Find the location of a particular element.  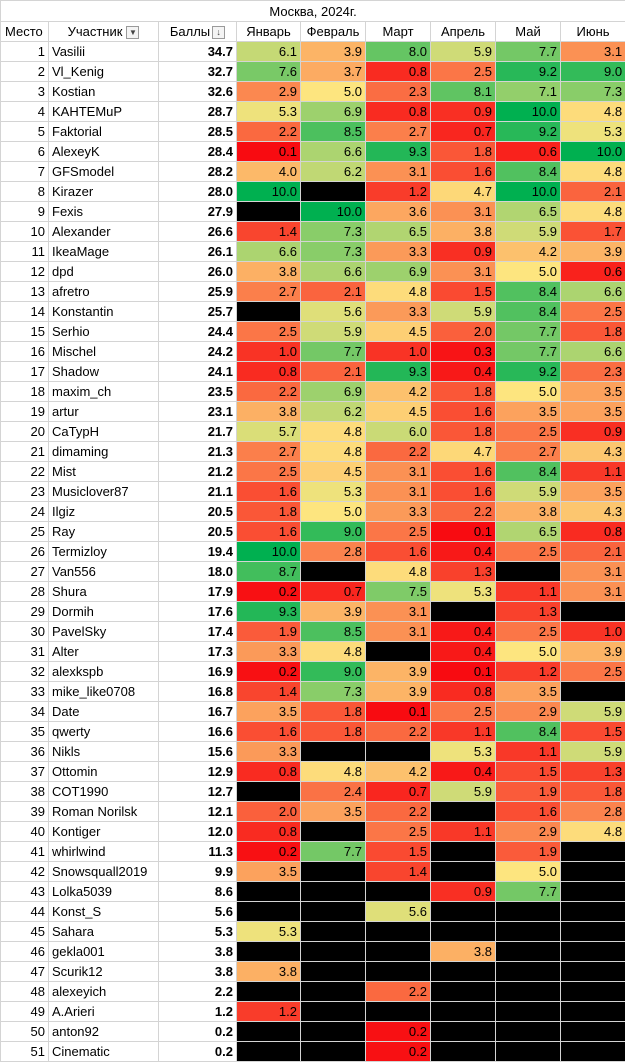

participant-cell: Shadow is located at coordinates (104, 372).